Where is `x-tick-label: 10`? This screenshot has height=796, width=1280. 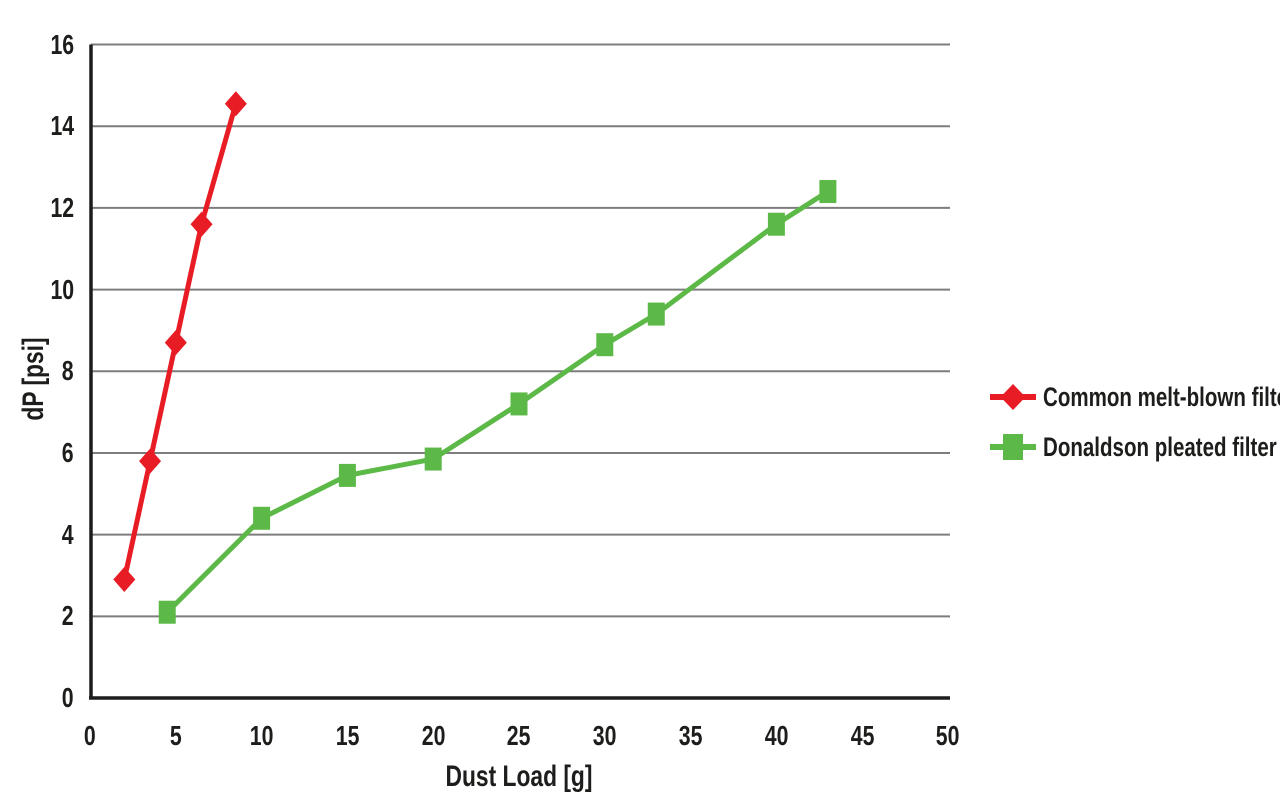 x-tick-label: 10 is located at coordinates (262, 736).